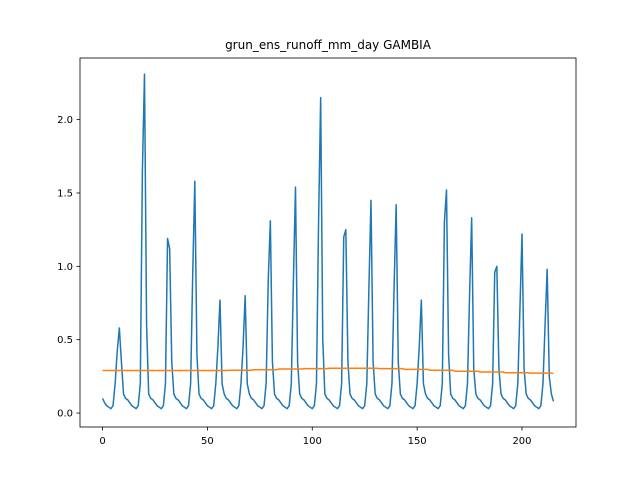 The image size is (640, 484). I want to click on y-tick-label: 1.0, so click(65, 267).